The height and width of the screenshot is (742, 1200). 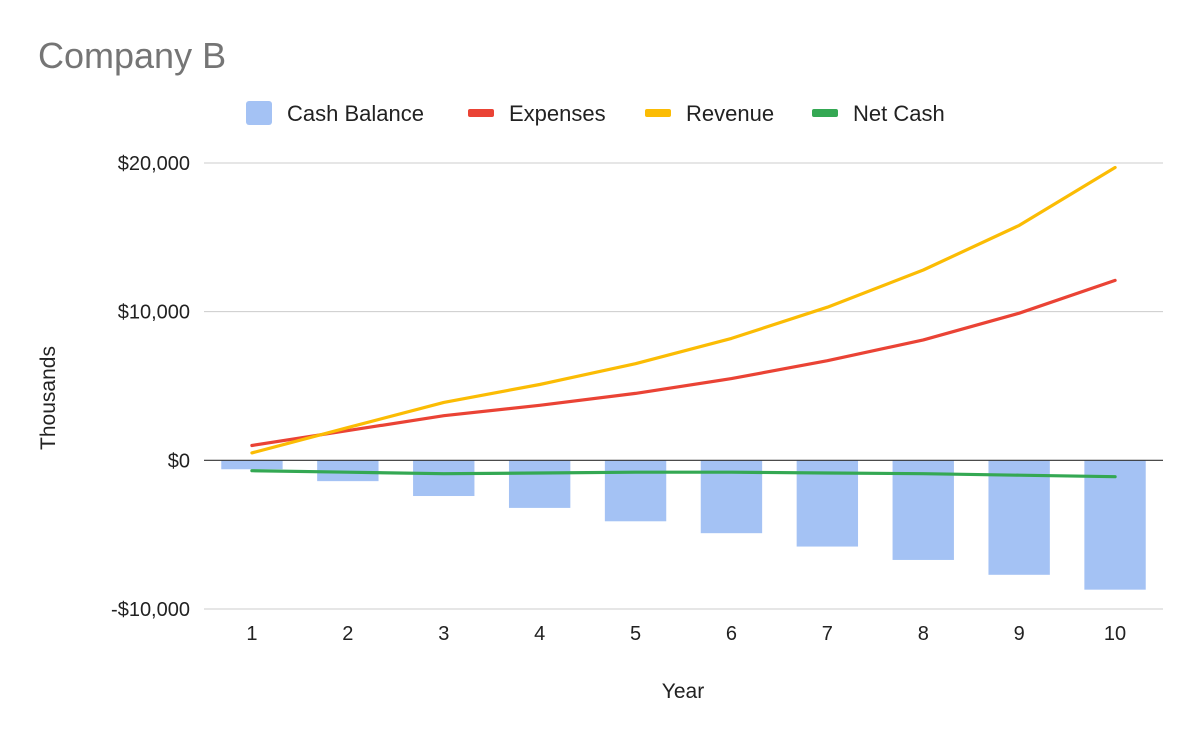 I want to click on legend: Cash Balance Expenses Revenue Net Cash, so click(x=595, y=113).